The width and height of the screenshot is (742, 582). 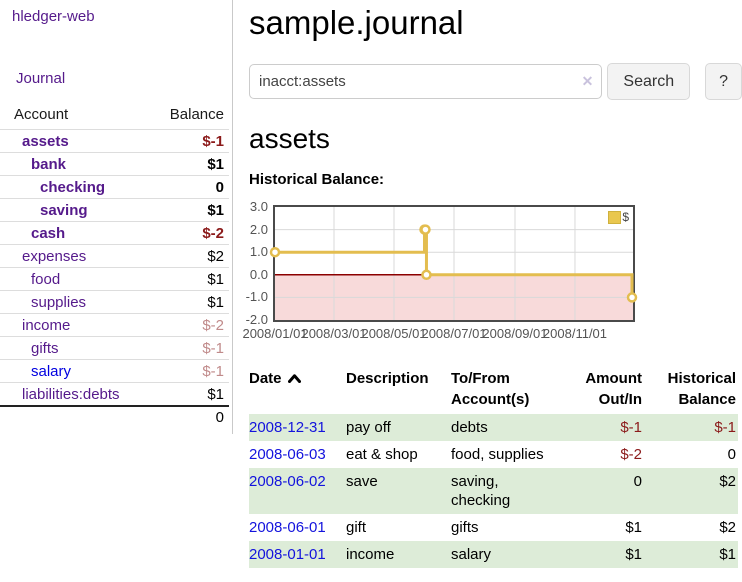 I want to click on account-name-cell: assets, so click(x=76, y=141).